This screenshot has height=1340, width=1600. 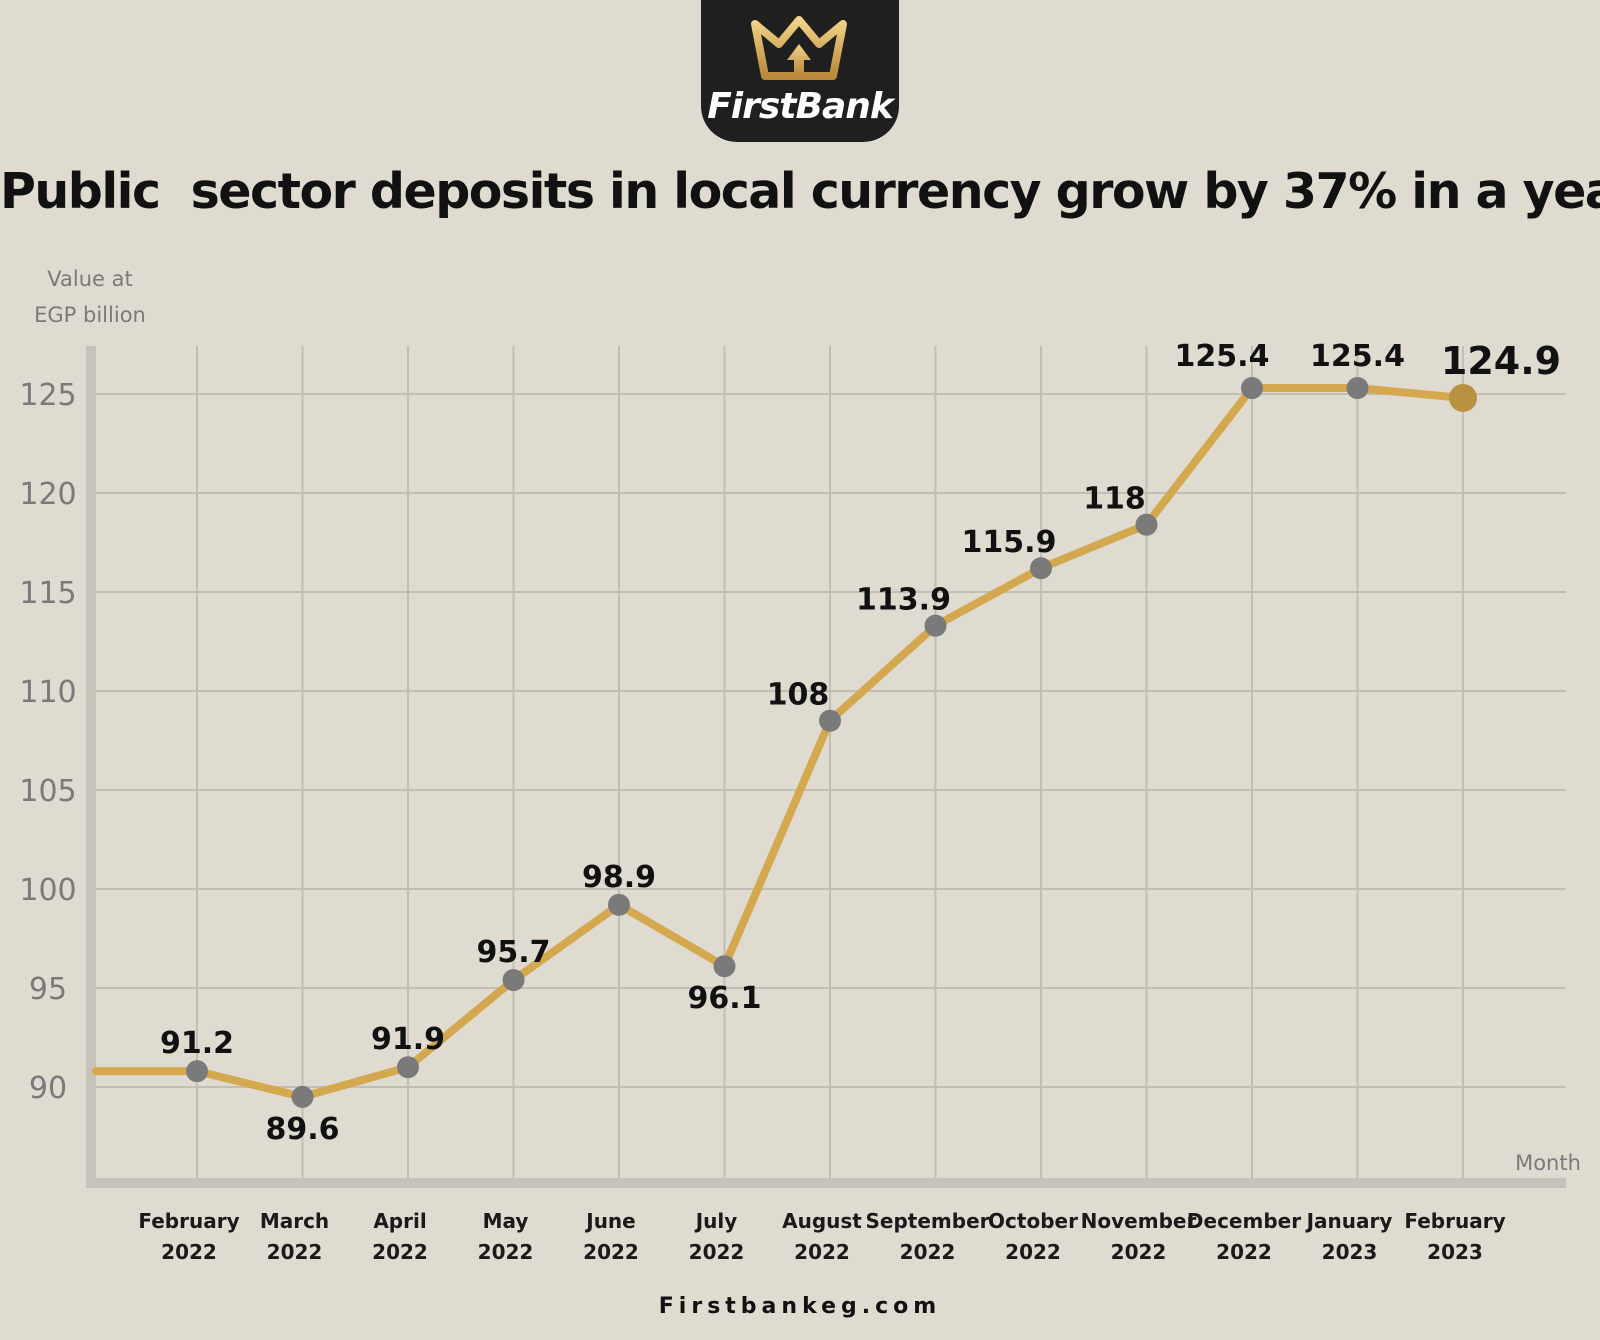 I want to click on crown-icon, so click(x=799, y=48).